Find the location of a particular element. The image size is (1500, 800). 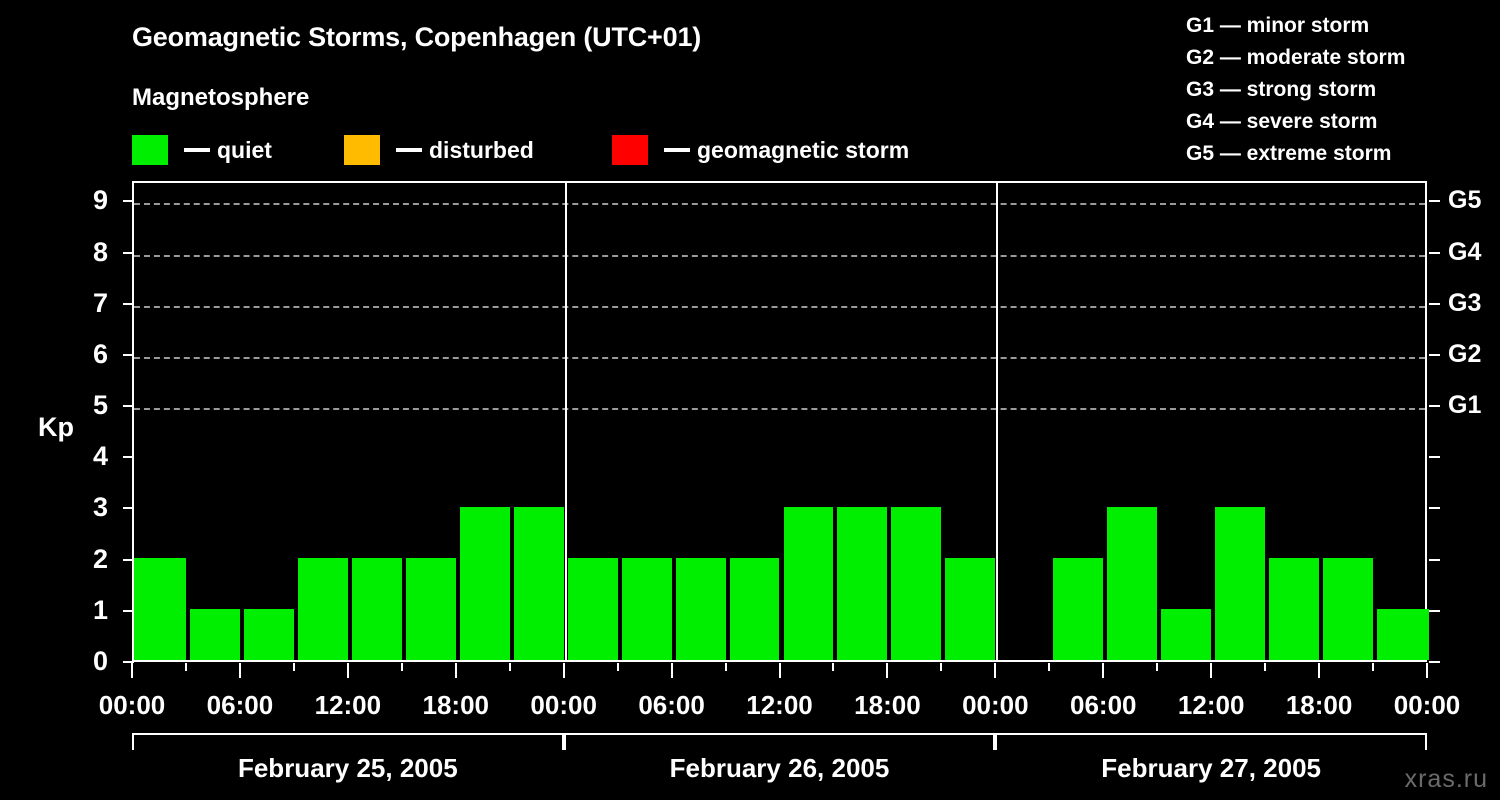

y-tick-label-4: 4 is located at coordinates (100, 456).